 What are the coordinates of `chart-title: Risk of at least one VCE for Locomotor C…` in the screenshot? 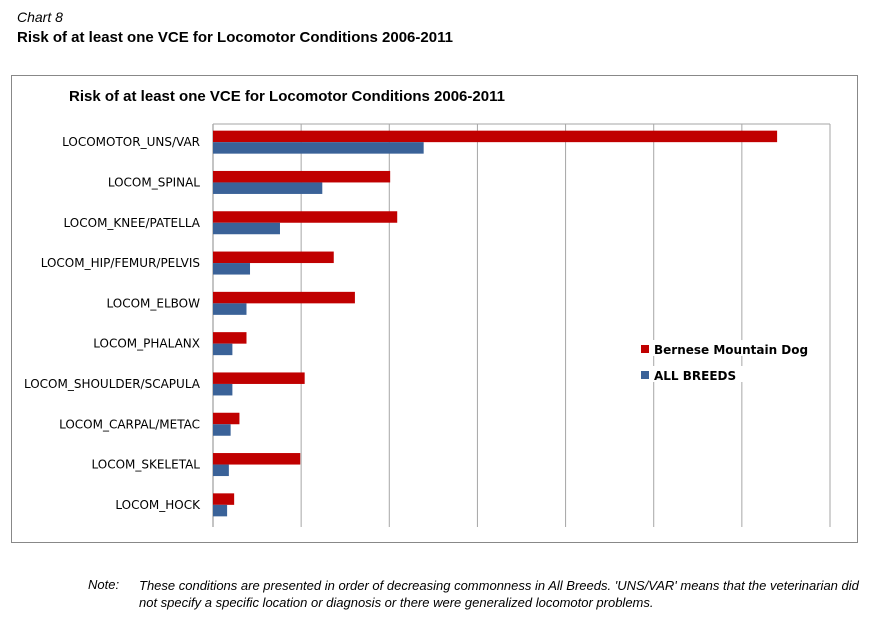 It's located at (287, 96).